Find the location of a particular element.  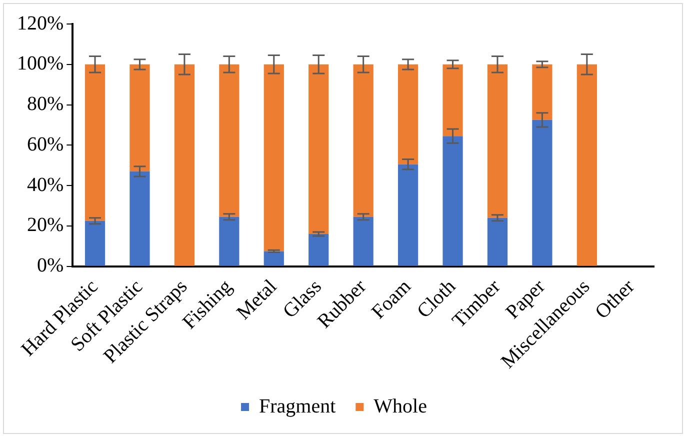

y-tick-label: 100% is located at coordinates (40, 63).